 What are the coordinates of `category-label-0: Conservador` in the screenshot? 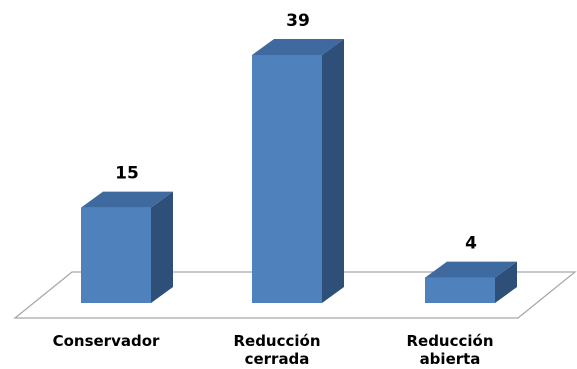 It's located at (106, 341).